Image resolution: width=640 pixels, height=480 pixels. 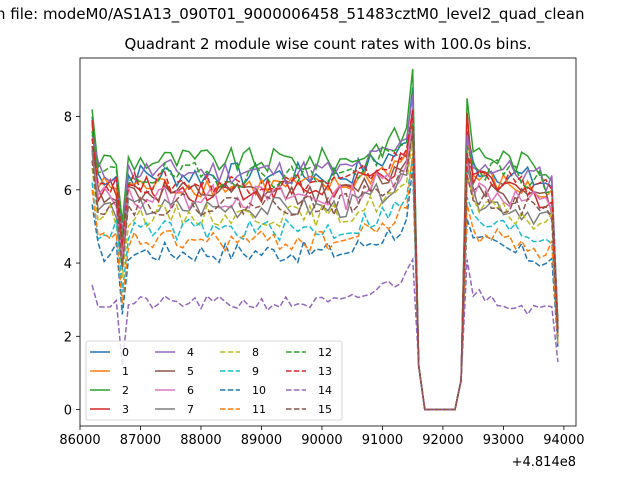 What do you see at coordinates (325, 409) in the screenshot?
I see `legend-label-15: 15` at bounding box center [325, 409].